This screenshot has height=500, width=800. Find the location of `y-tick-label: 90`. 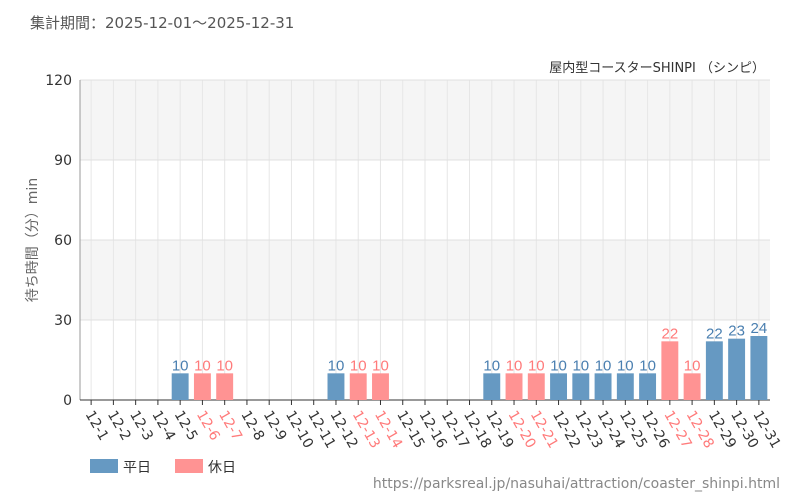

y-tick-label: 90 is located at coordinates (63, 161).